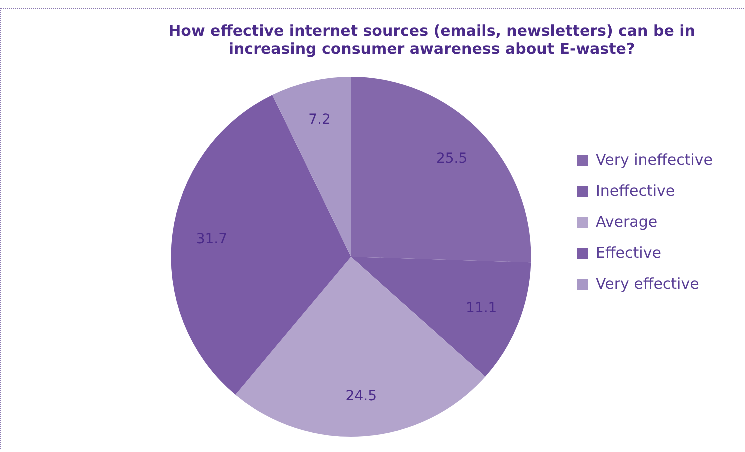 This screenshot has height=452, width=745. I want to click on legend-label: Ineffective, so click(636, 191).